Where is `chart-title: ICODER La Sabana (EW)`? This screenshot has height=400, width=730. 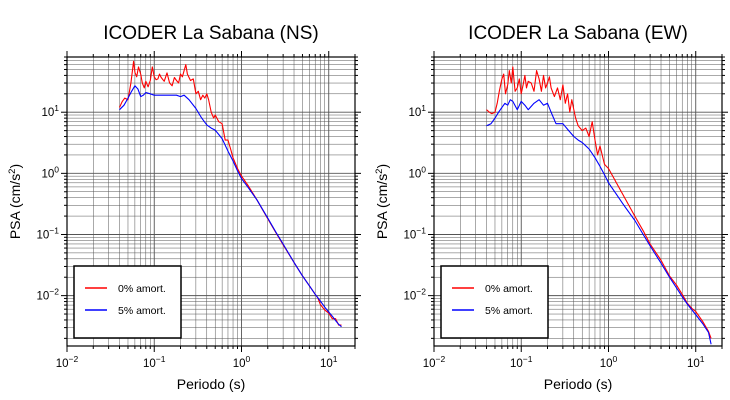 chart-title: ICODER La Sabana (EW) is located at coordinates (578, 33).